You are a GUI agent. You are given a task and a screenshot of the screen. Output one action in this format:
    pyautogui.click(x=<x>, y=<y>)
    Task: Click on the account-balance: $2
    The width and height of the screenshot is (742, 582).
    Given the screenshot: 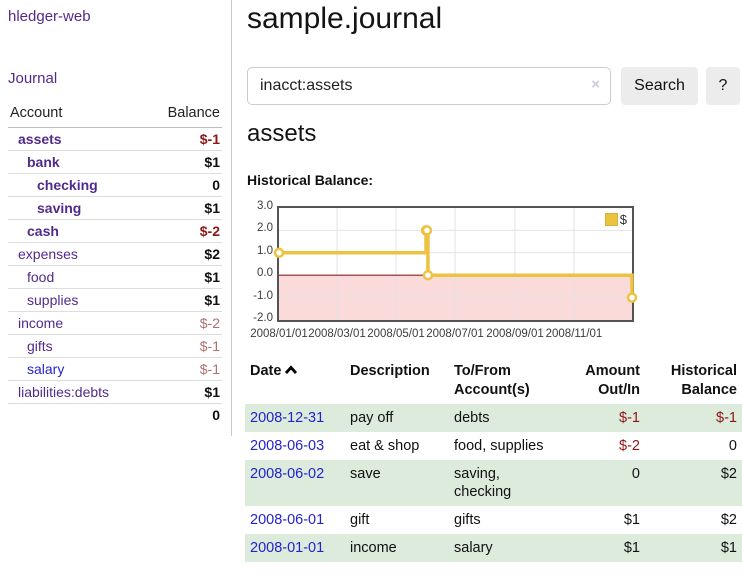 What is the action you would take?
    pyautogui.click(x=184, y=254)
    